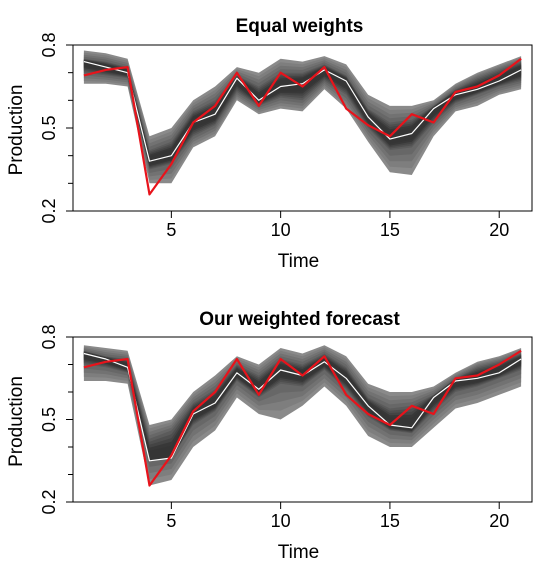 This screenshot has height=561, width=537. I want to click on chart-title: Equal weights, so click(300, 26).